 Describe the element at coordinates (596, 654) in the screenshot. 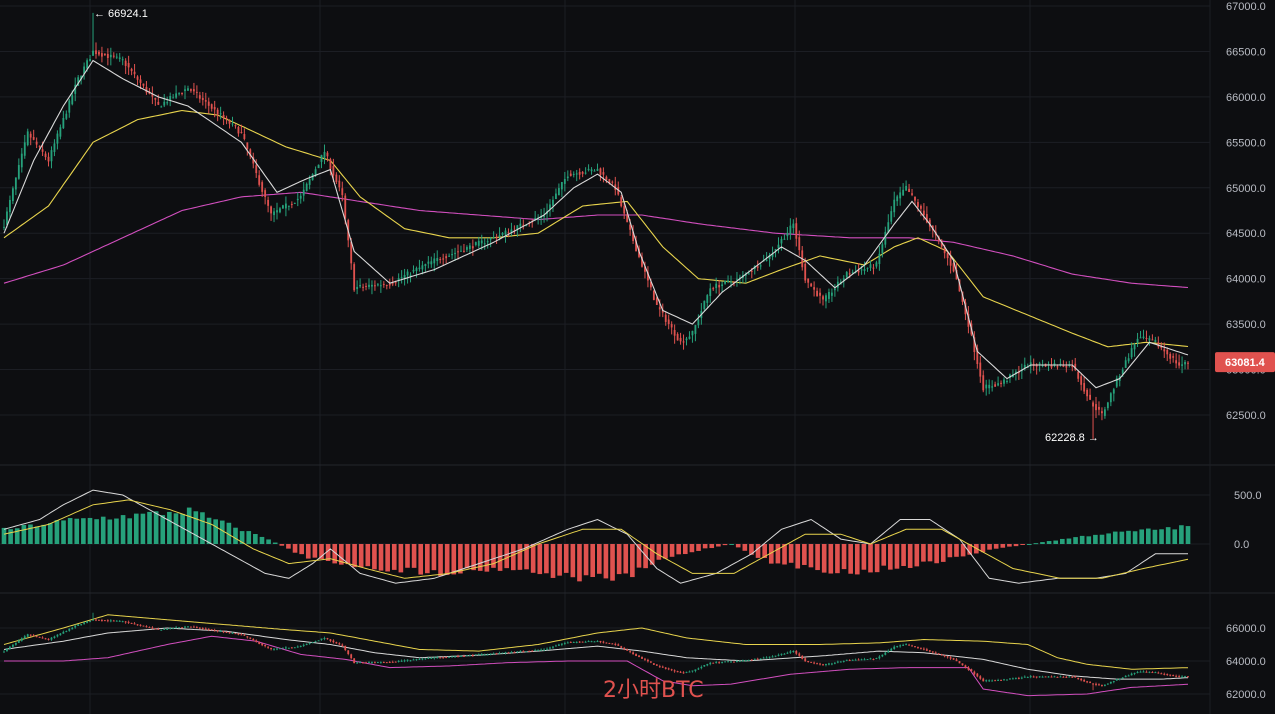

I see `bollinger-panel` at that location.